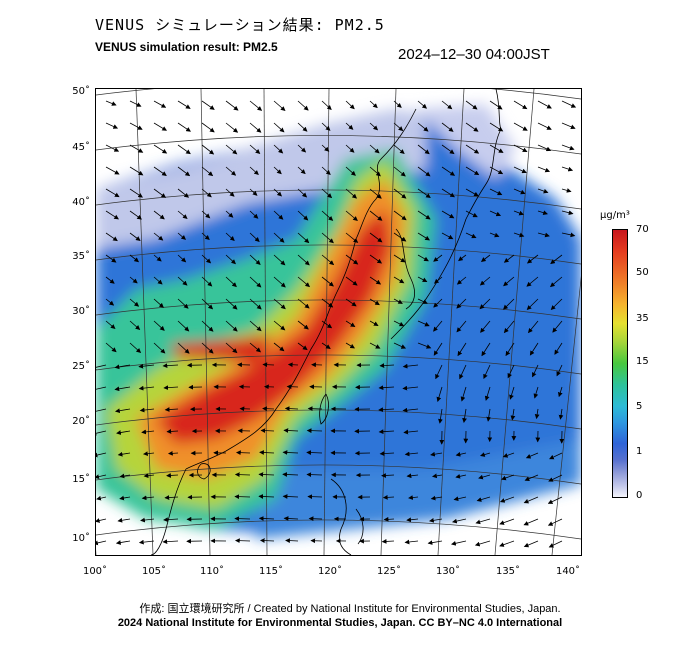 Image resolution: width=700 pixels, height=649 pixels. Describe the element at coordinates (81, 256) in the screenshot. I see `lat-tick-35: 35˚` at that location.